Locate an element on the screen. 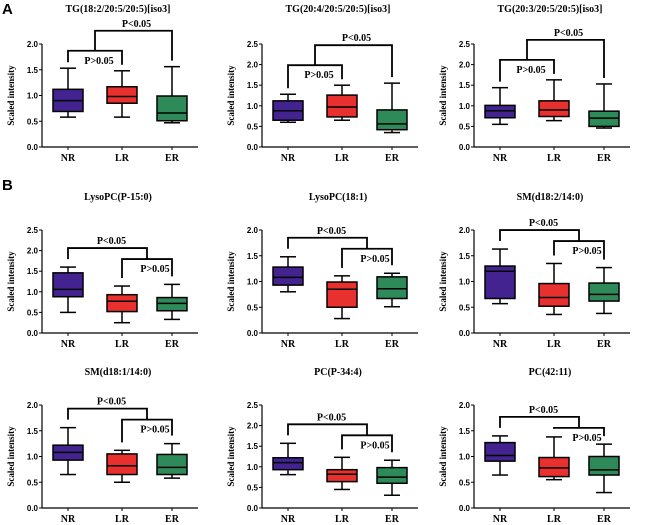 This screenshot has height=525, width=650. panel-letter: A is located at coordinates (7, 9).